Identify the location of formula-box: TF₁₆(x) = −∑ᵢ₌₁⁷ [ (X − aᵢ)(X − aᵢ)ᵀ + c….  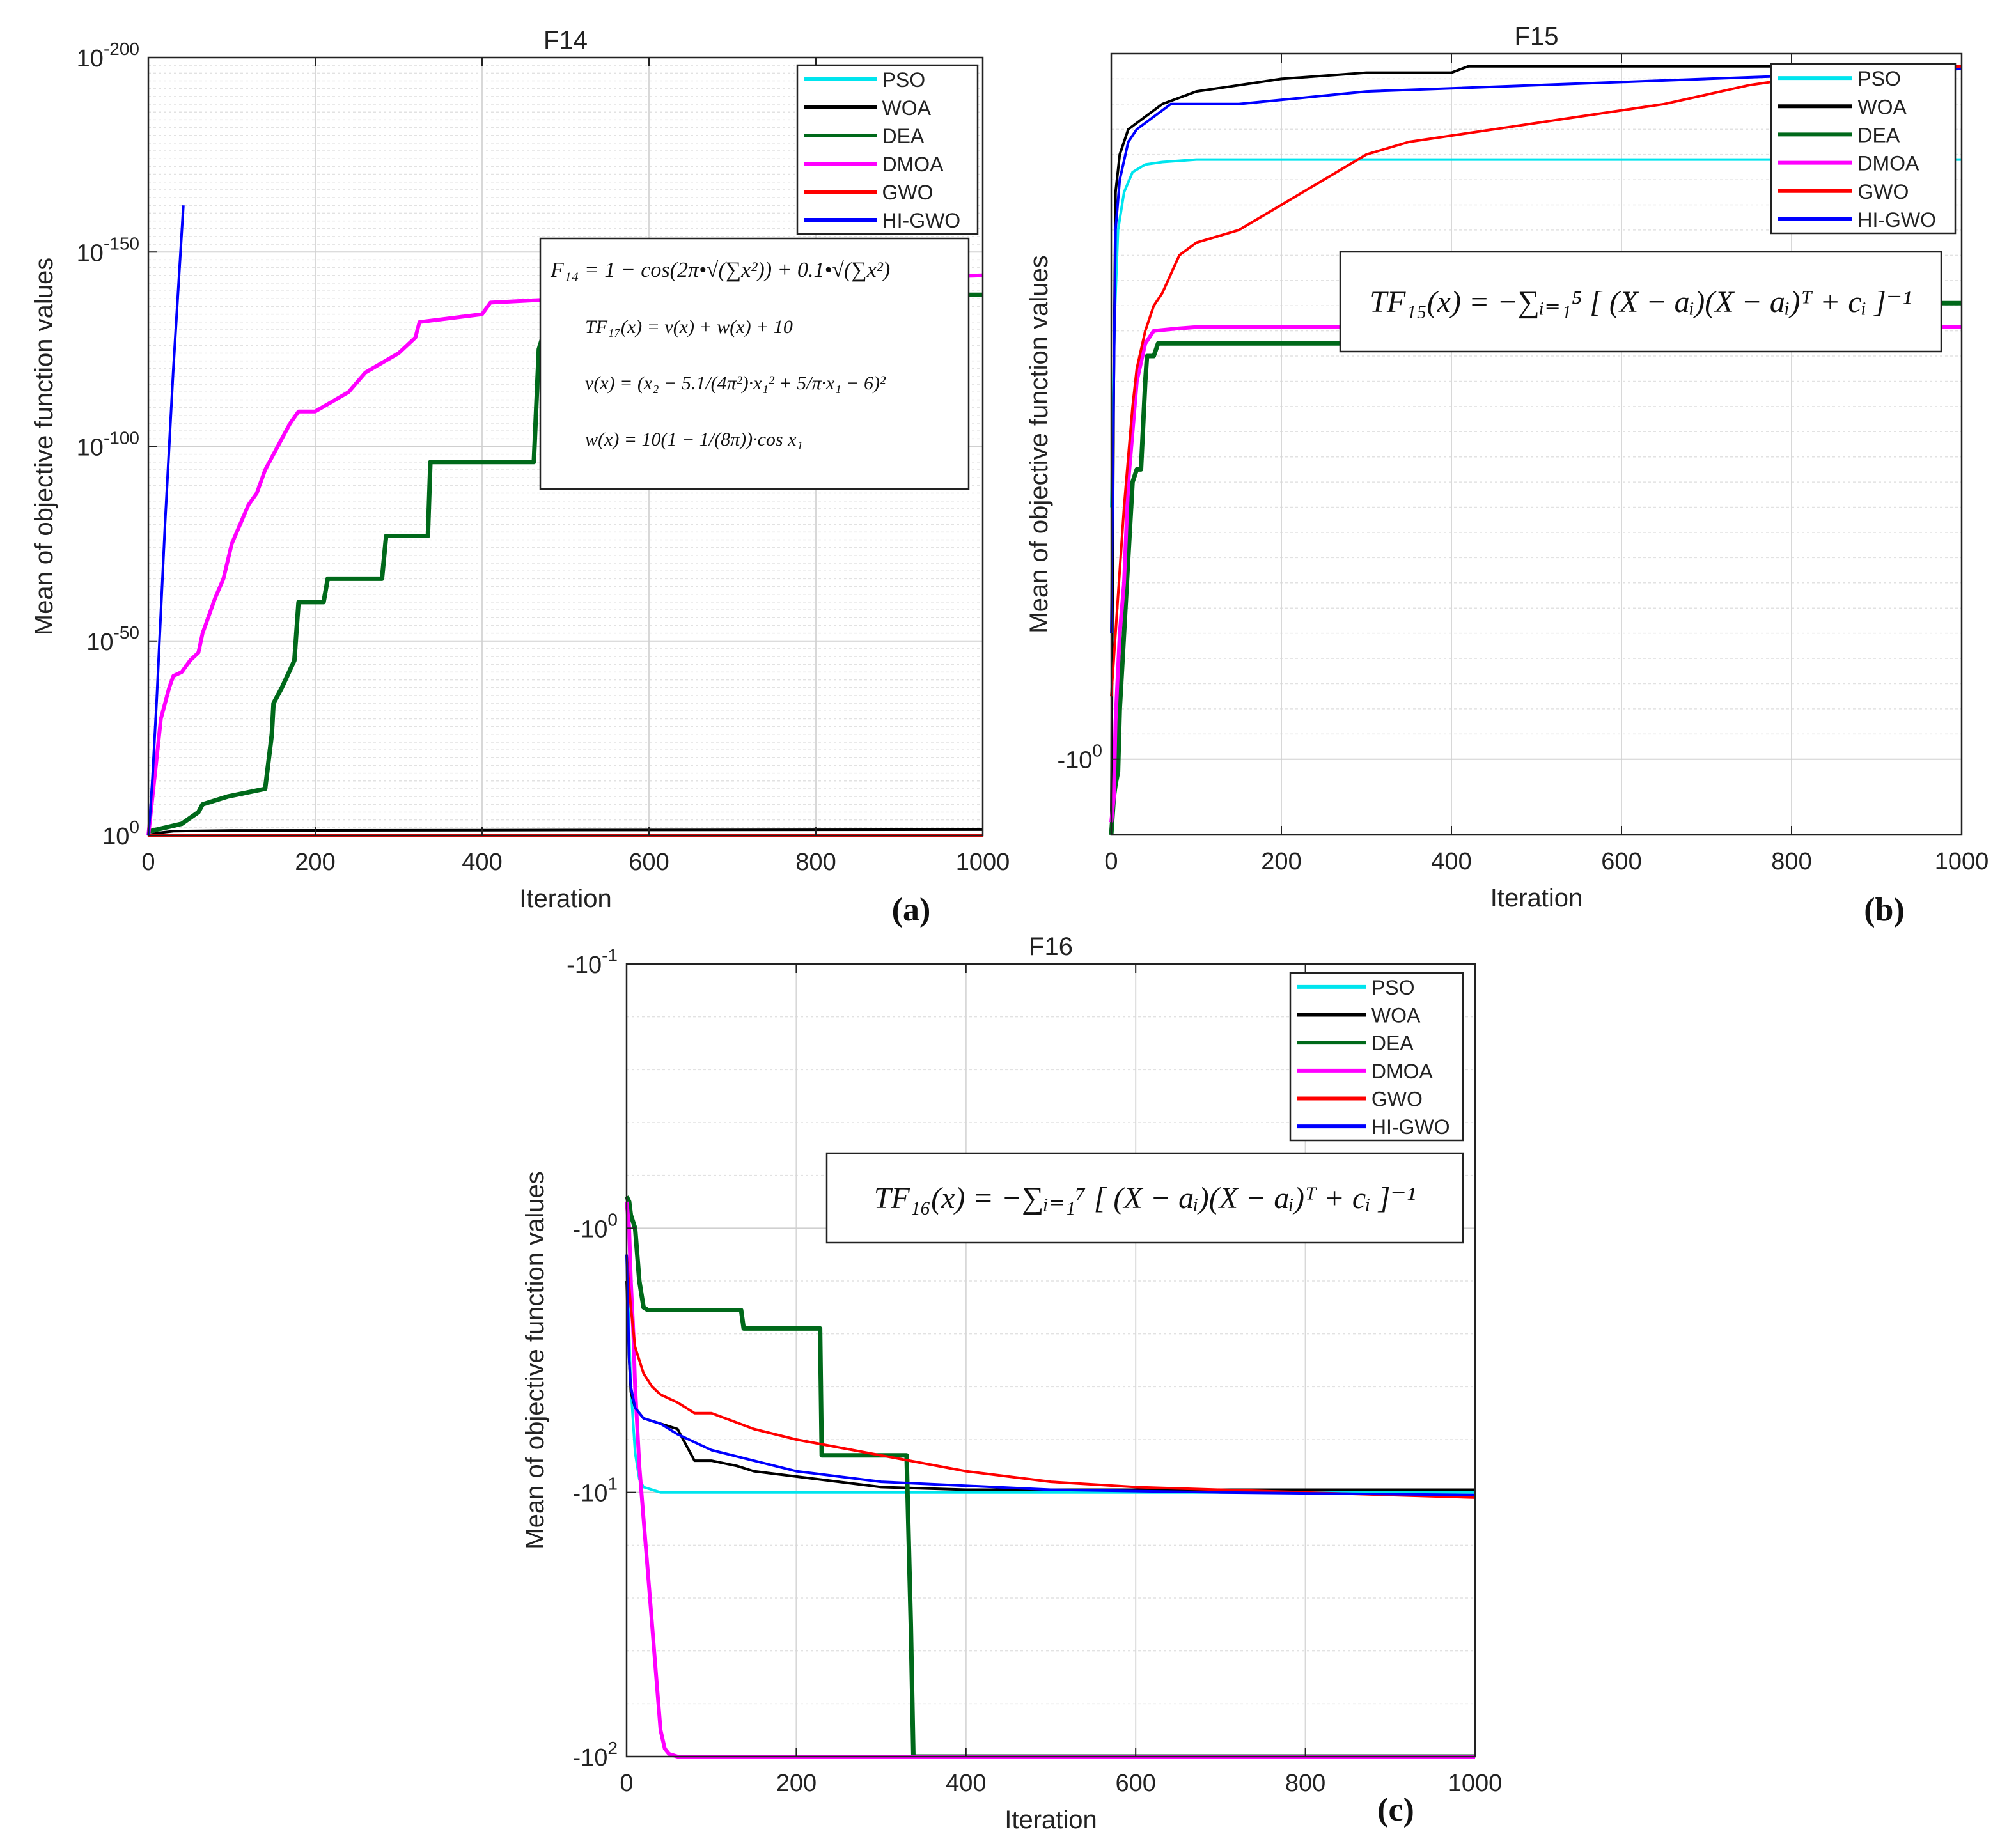
(1145, 1198).